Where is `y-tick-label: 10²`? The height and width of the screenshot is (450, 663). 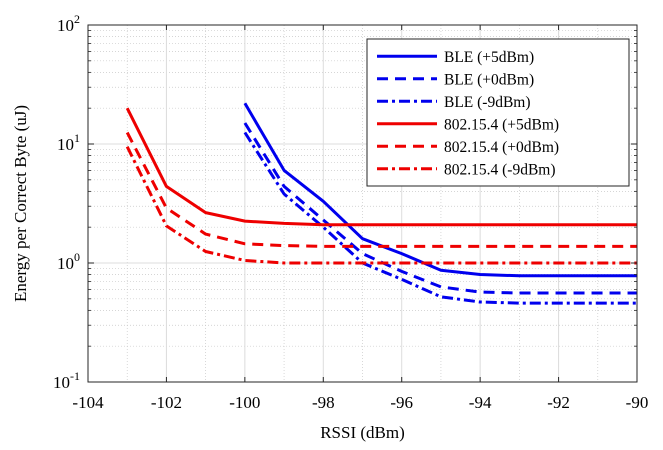
y-tick-label: 10² is located at coordinates (68, 23).